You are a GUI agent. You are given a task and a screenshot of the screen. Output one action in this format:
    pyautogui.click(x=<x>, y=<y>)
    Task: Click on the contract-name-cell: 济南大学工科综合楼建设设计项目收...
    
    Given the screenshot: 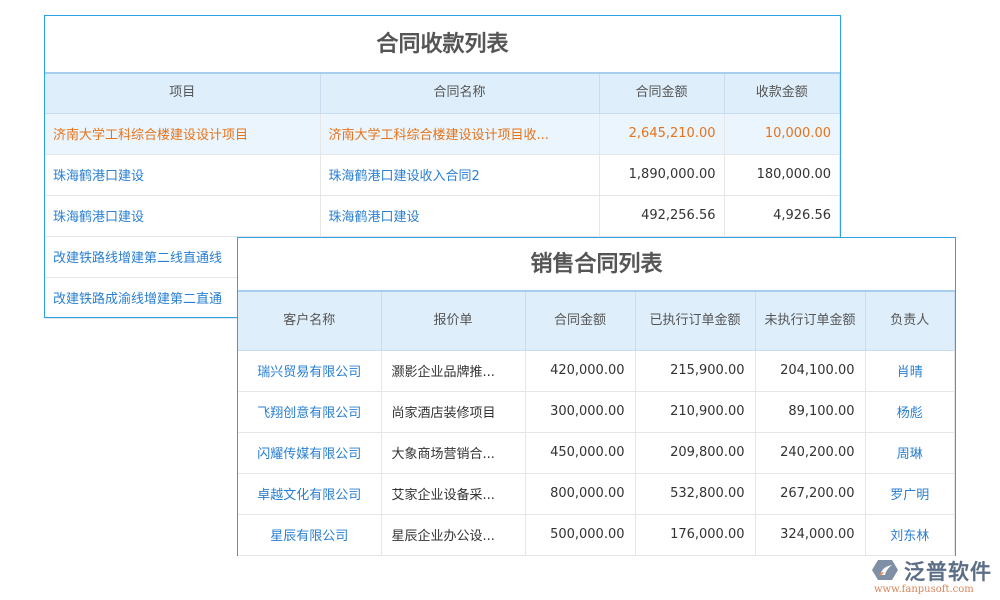 What is the action you would take?
    pyautogui.click(x=460, y=134)
    